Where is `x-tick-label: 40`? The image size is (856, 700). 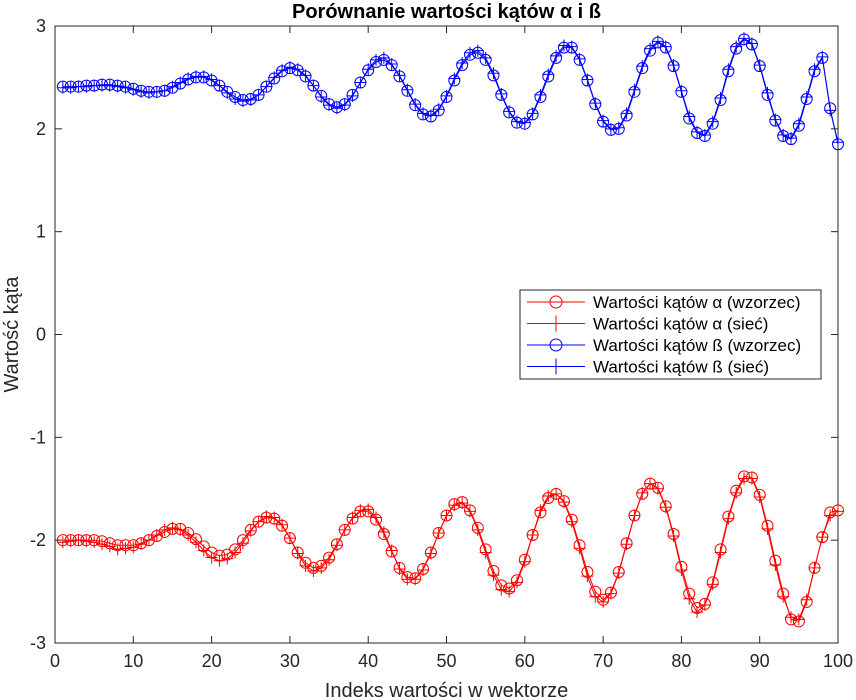
x-tick-label: 40 is located at coordinates (368, 661).